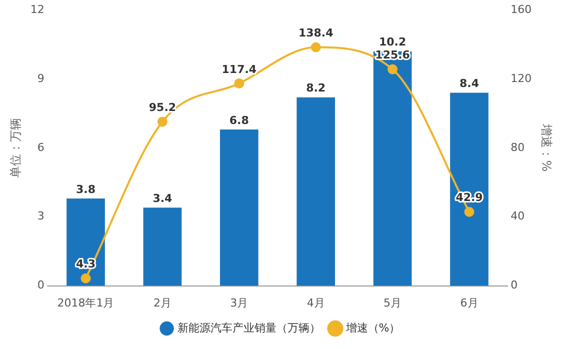  What do you see at coordinates (239, 120) in the screenshot?
I see `data-label: 6.8` at bounding box center [239, 120].